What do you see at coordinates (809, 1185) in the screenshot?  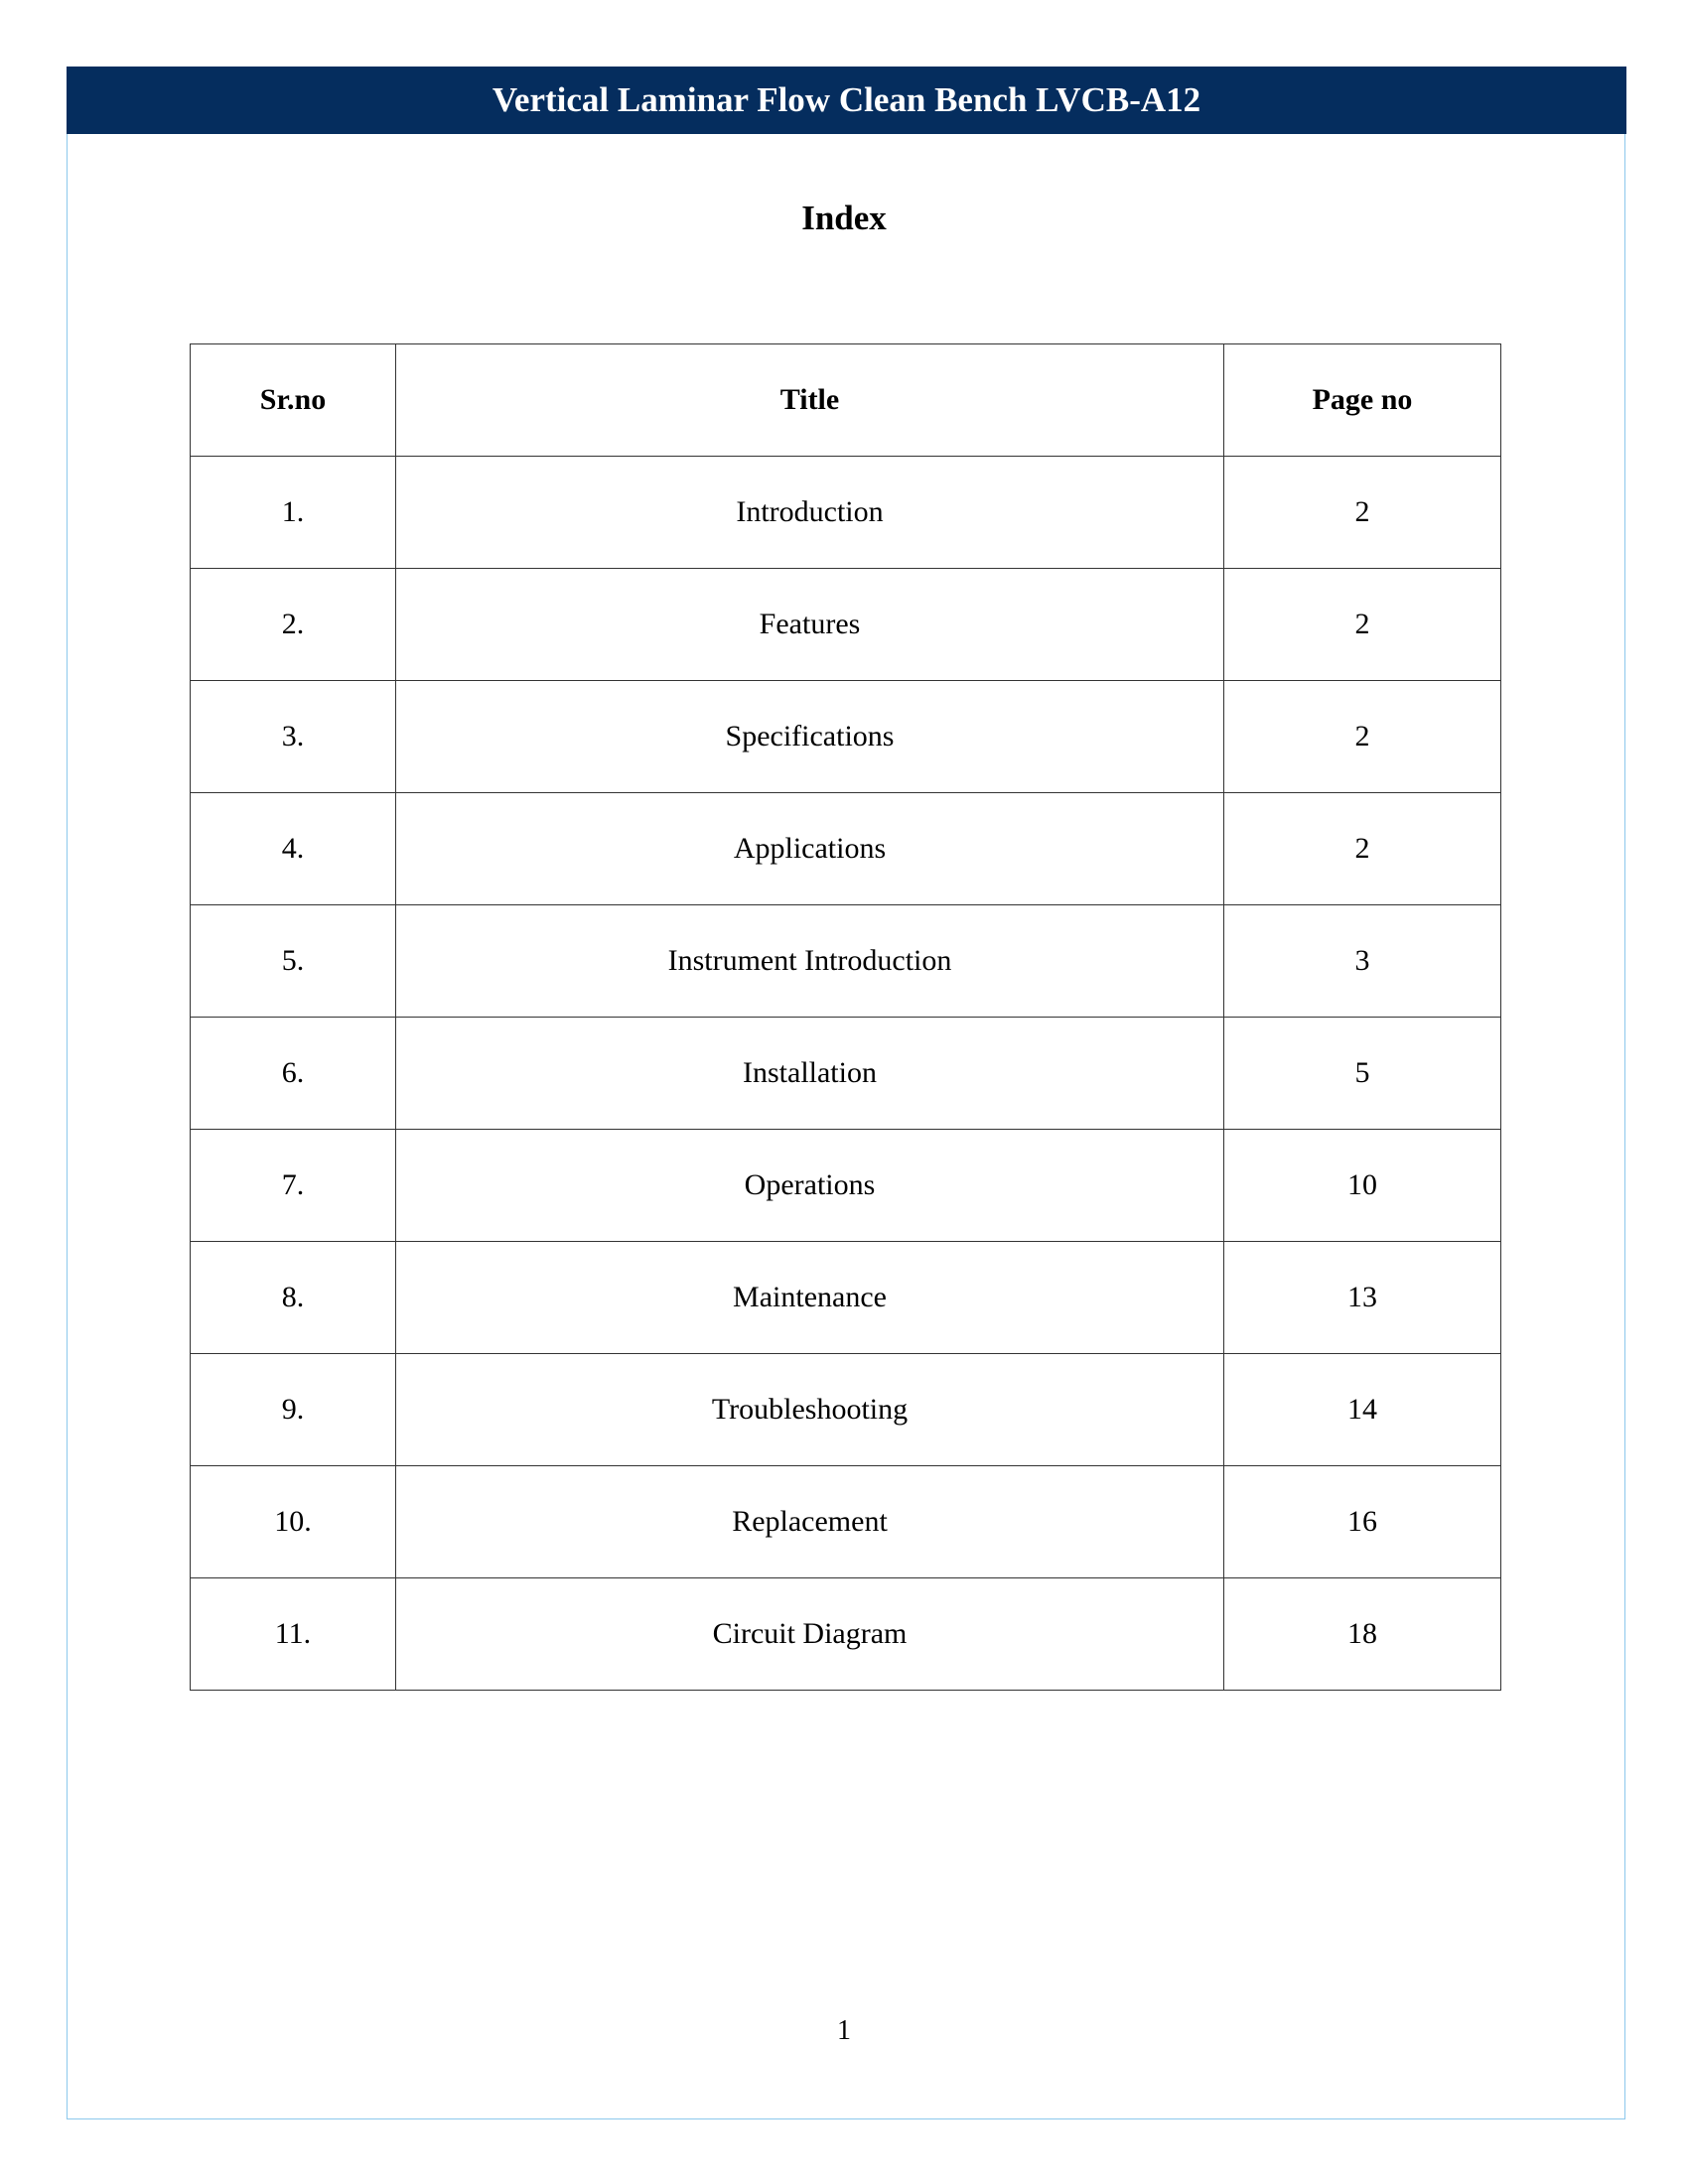 I see `cell-title: Operations` at bounding box center [809, 1185].